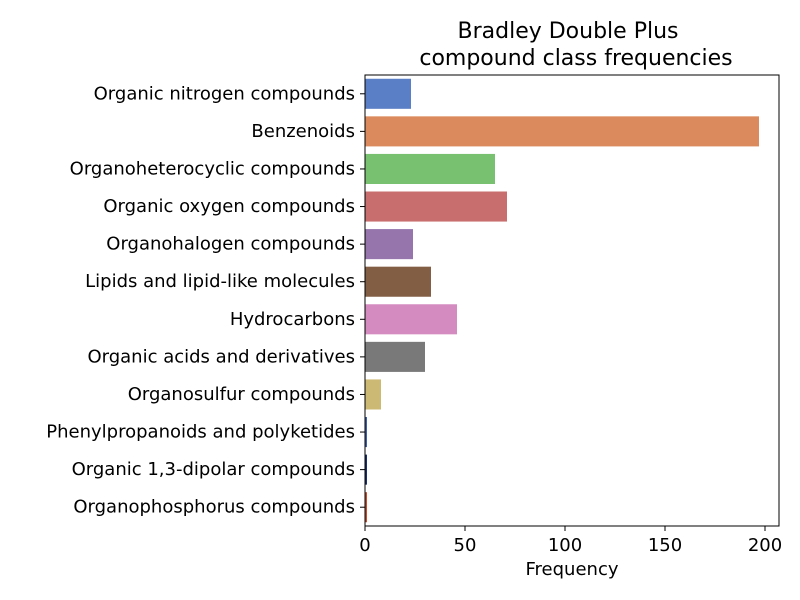 This screenshot has width=800, height=600. I want to click on bar-organic-nitrogen-compounds, so click(388, 93).